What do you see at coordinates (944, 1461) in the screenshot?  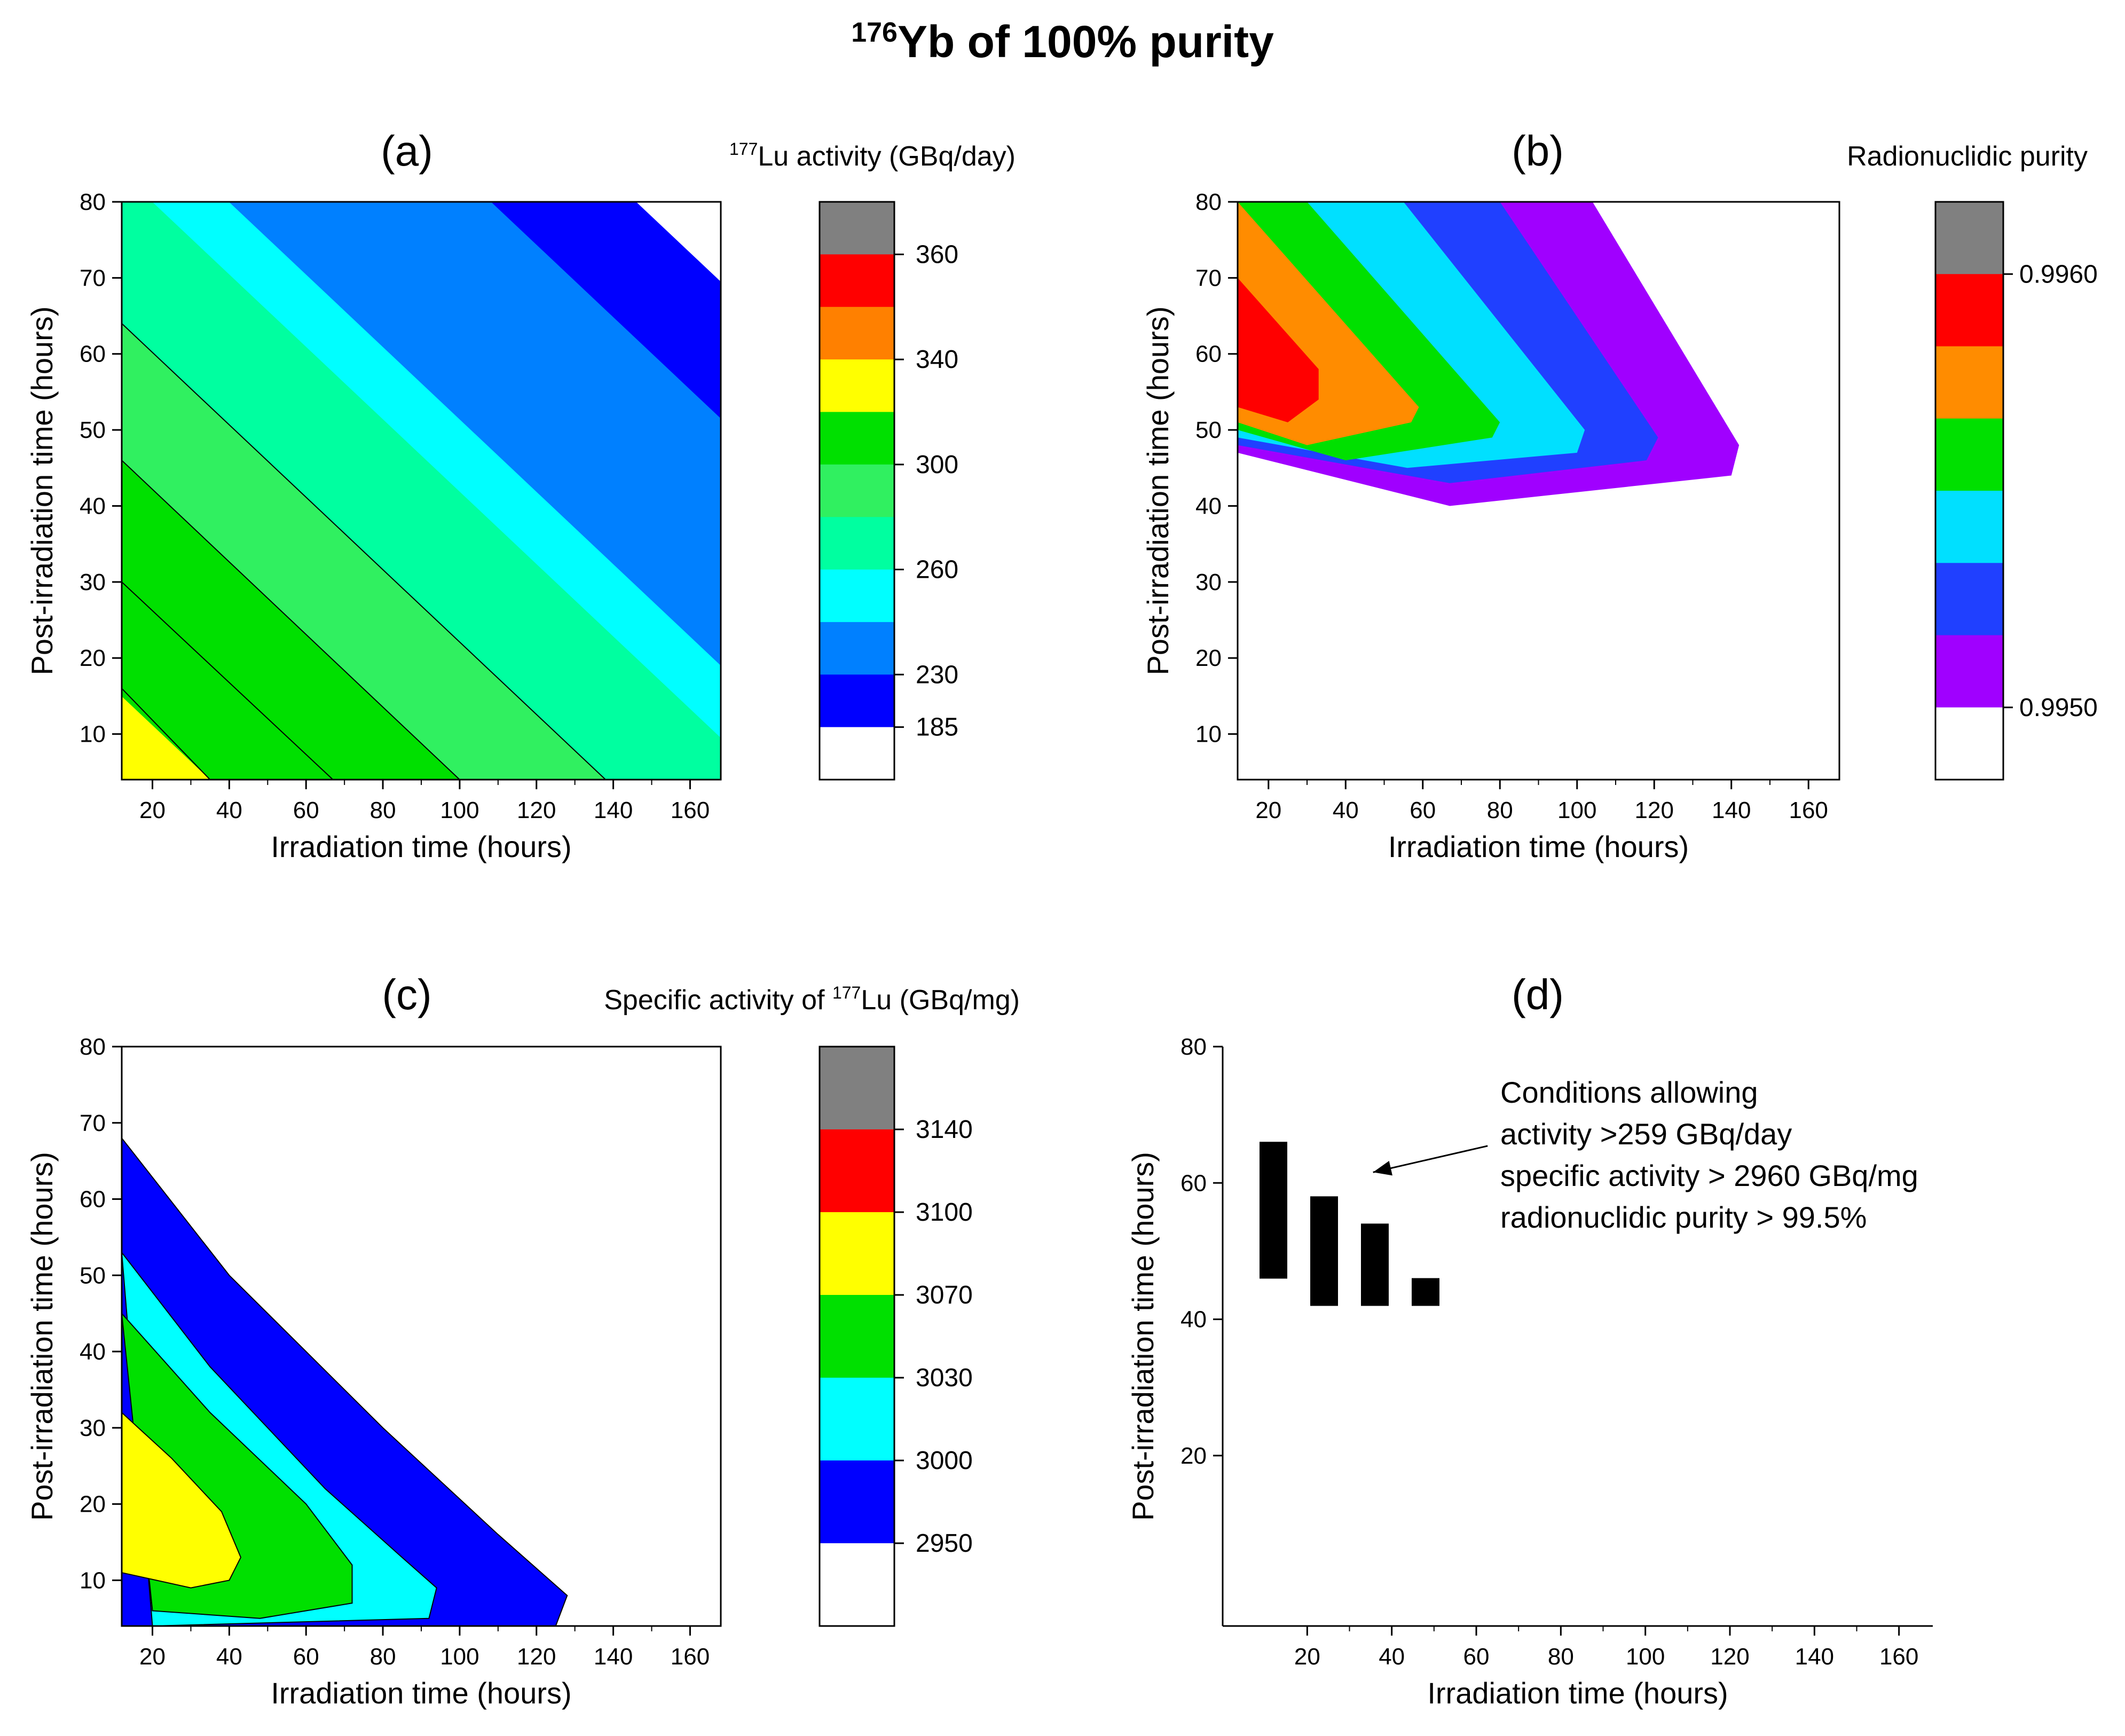 I see `colorbar-tick-label: 3000` at bounding box center [944, 1461].